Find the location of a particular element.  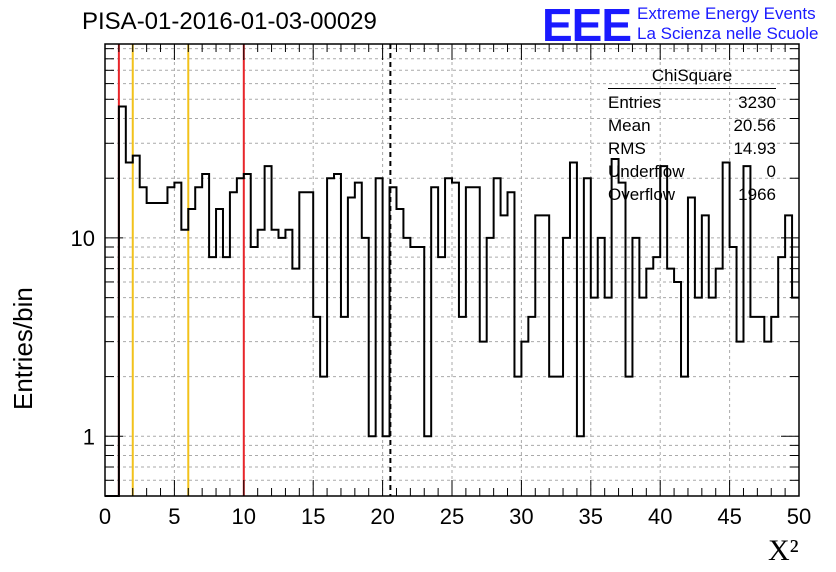

logo-line-1: Extreme Energy Events is located at coordinates (726, 13).